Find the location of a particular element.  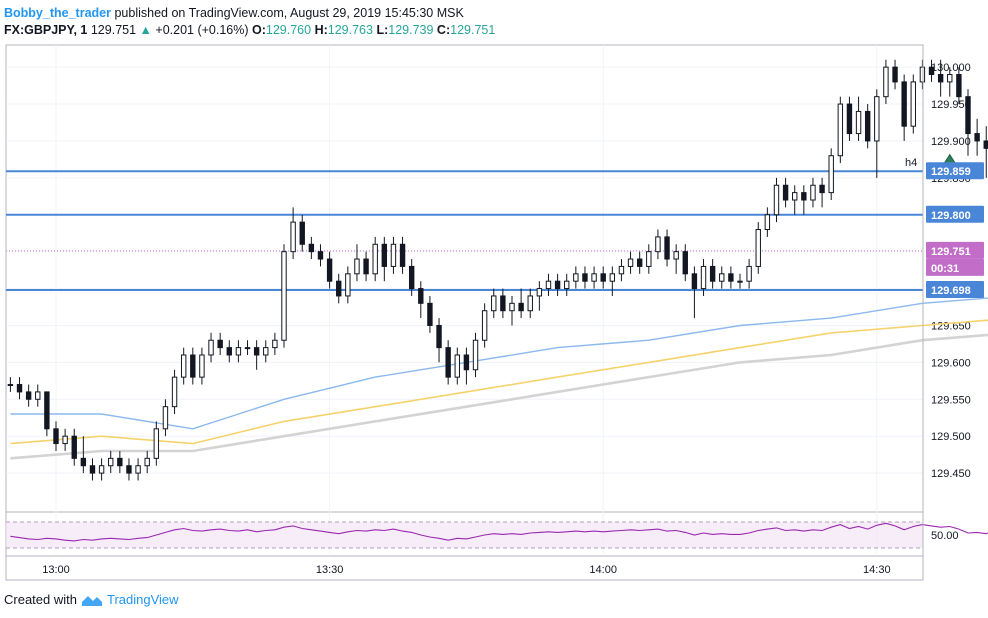

price-tick-label: 129.500 is located at coordinates (951, 437).